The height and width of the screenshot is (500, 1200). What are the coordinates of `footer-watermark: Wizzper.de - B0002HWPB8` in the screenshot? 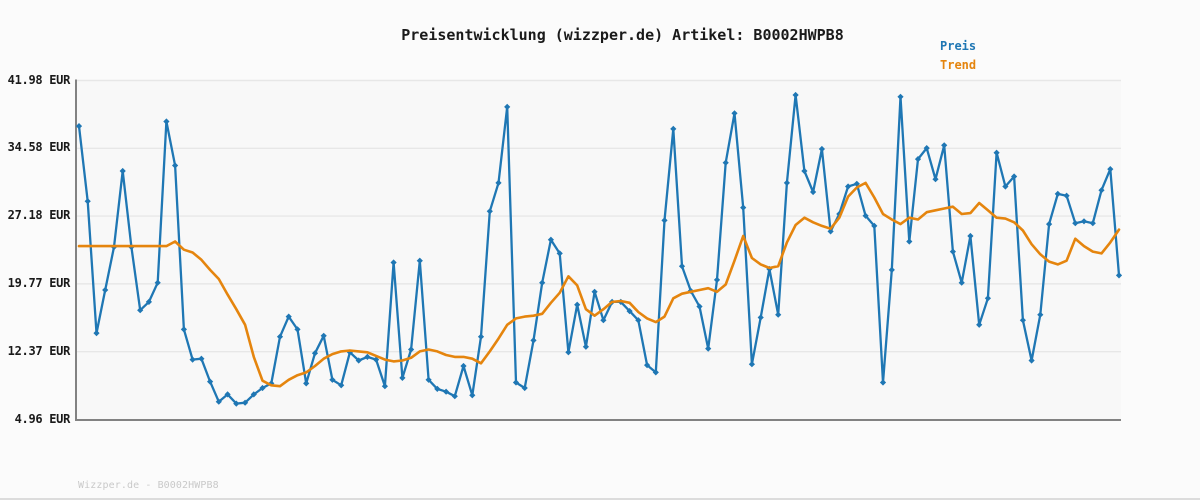 It's located at (148, 485).